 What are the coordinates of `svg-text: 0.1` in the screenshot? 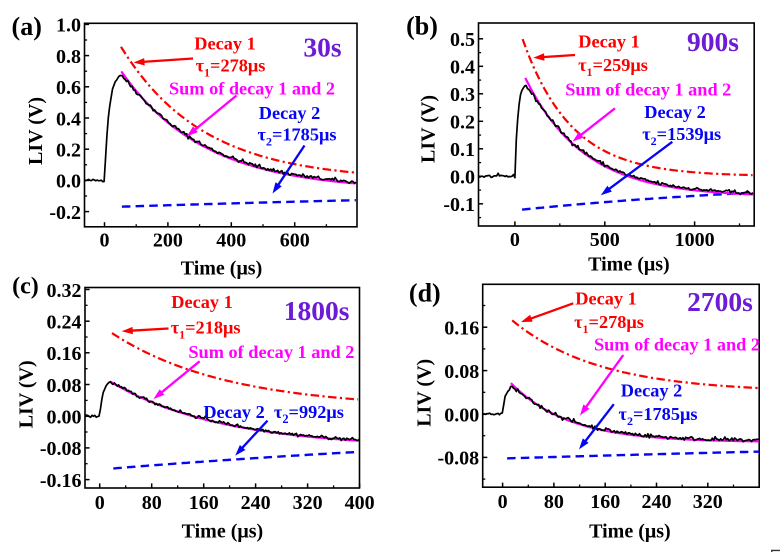 It's located at (462, 150).